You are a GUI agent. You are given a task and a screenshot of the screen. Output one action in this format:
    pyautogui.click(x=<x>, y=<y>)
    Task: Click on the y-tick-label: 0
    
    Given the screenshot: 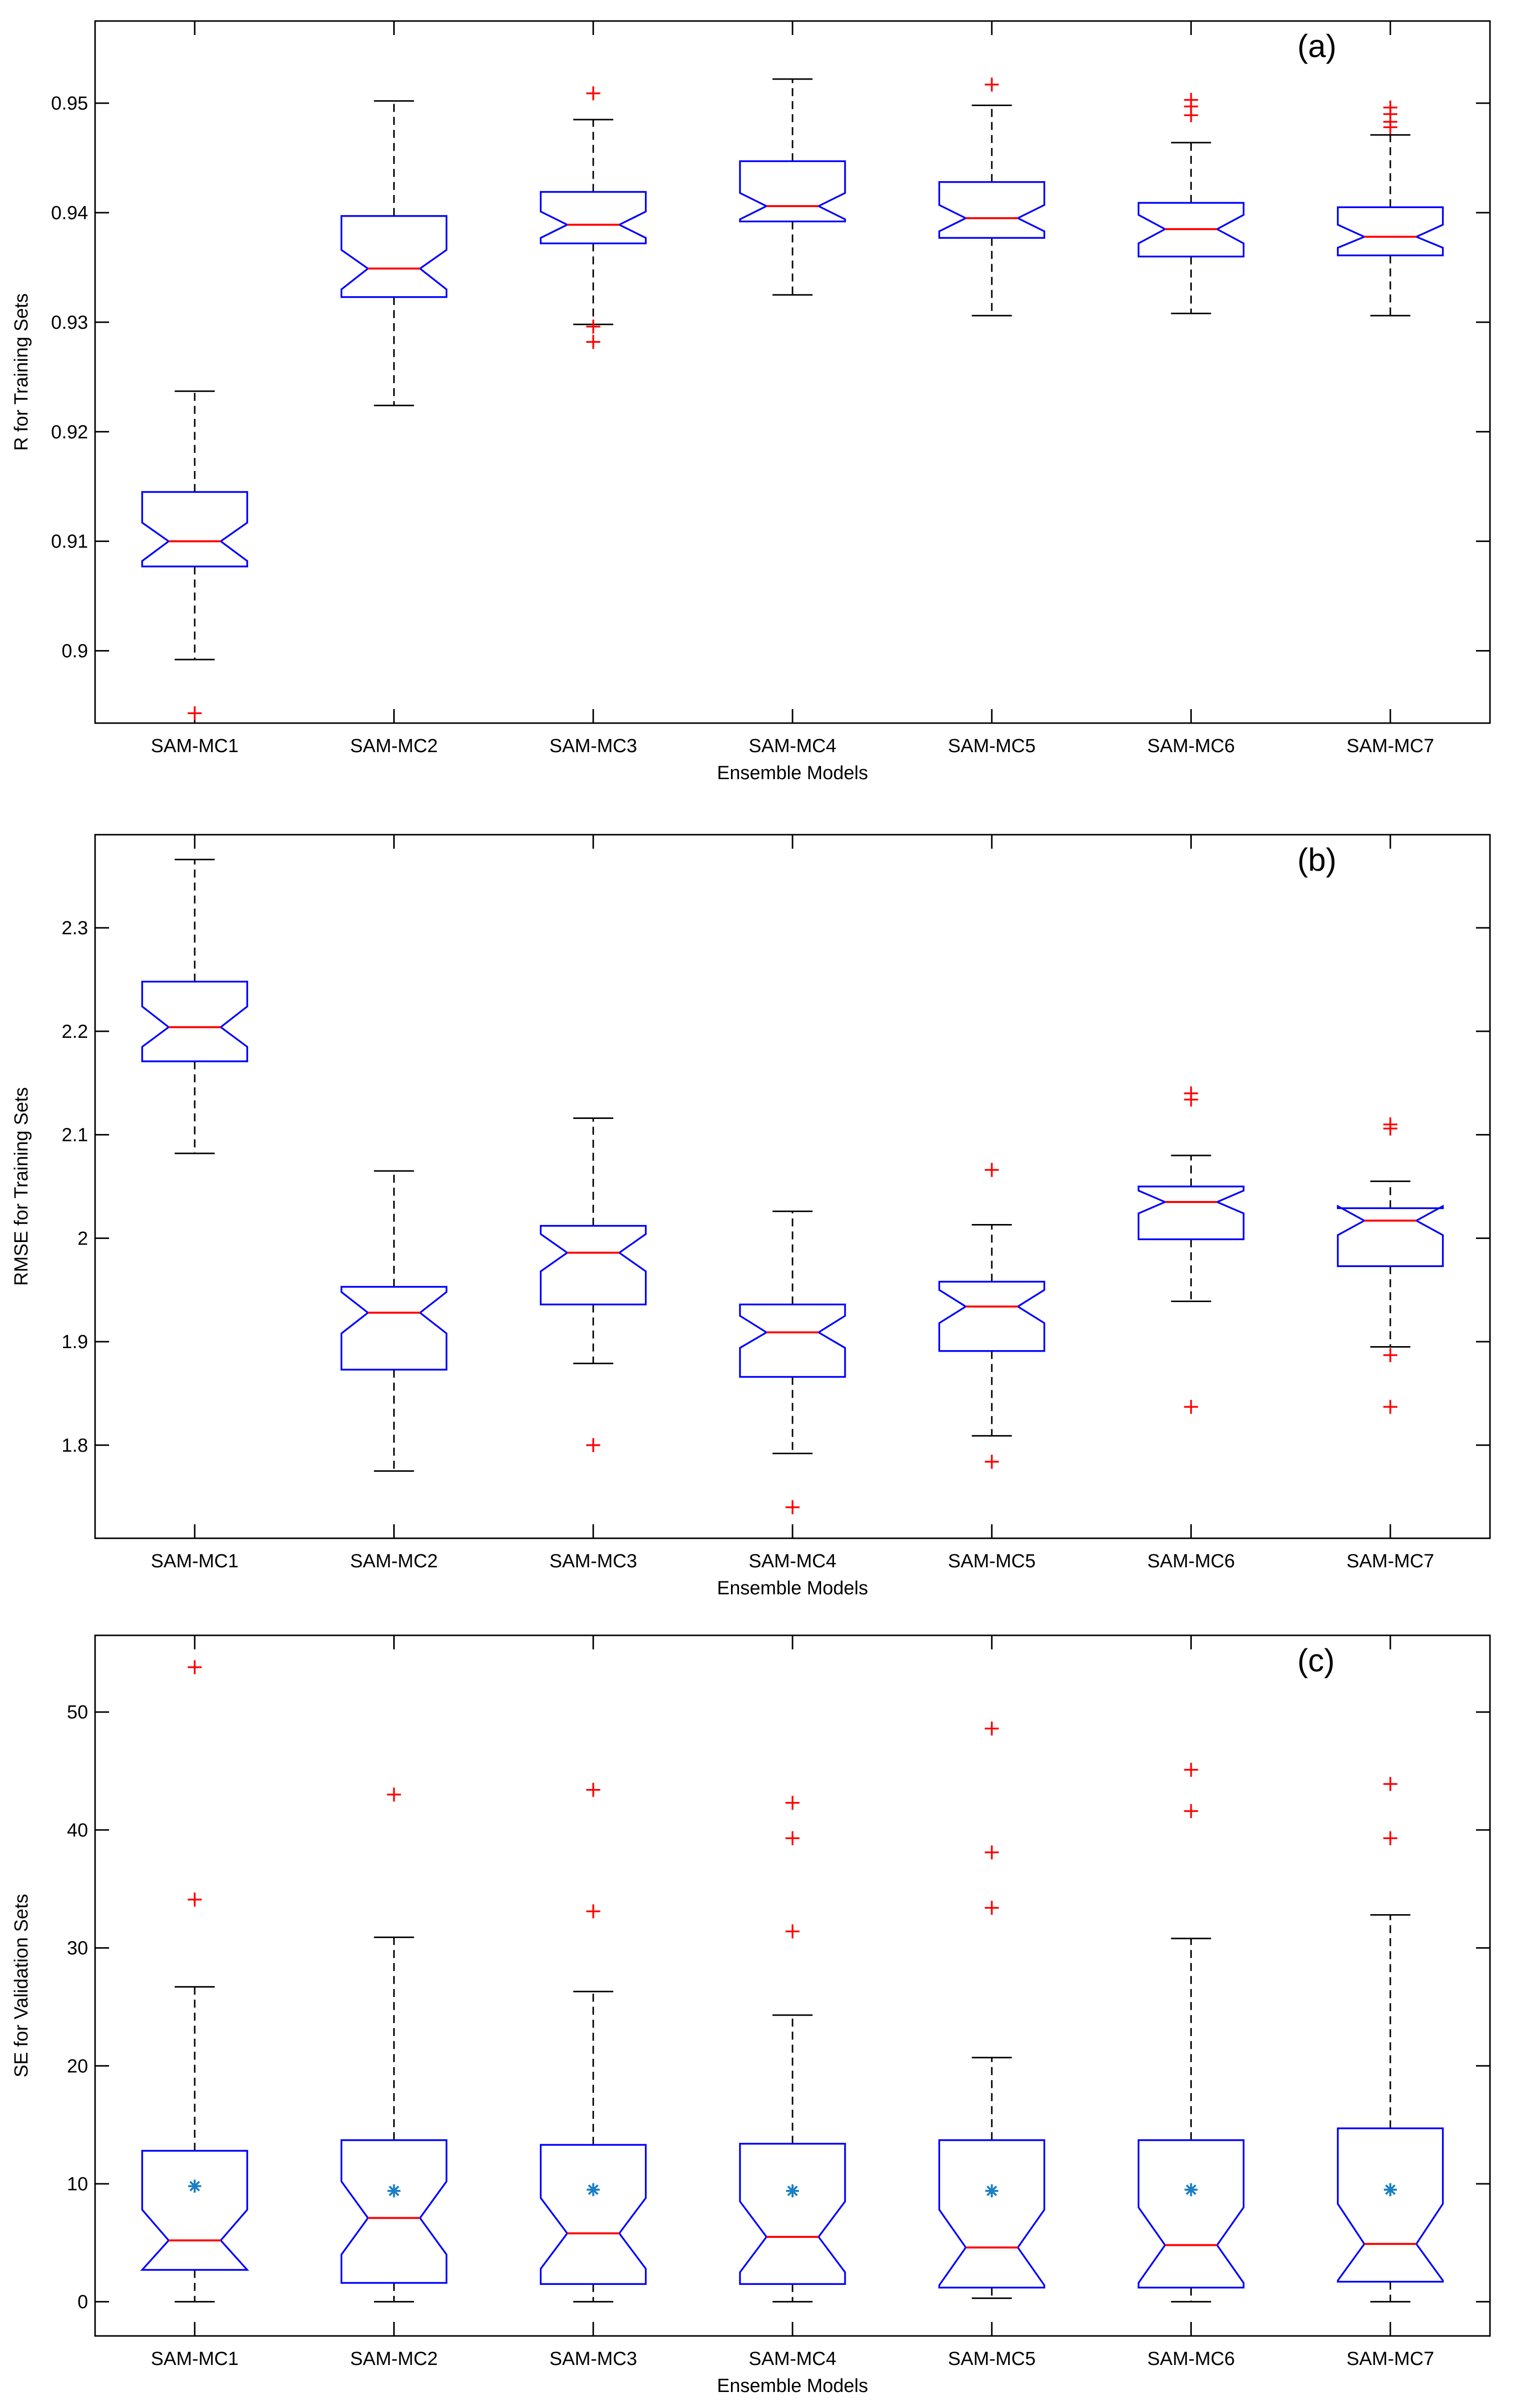 What is the action you would take?
    pyautogui.click(x=83, y=2302)
    